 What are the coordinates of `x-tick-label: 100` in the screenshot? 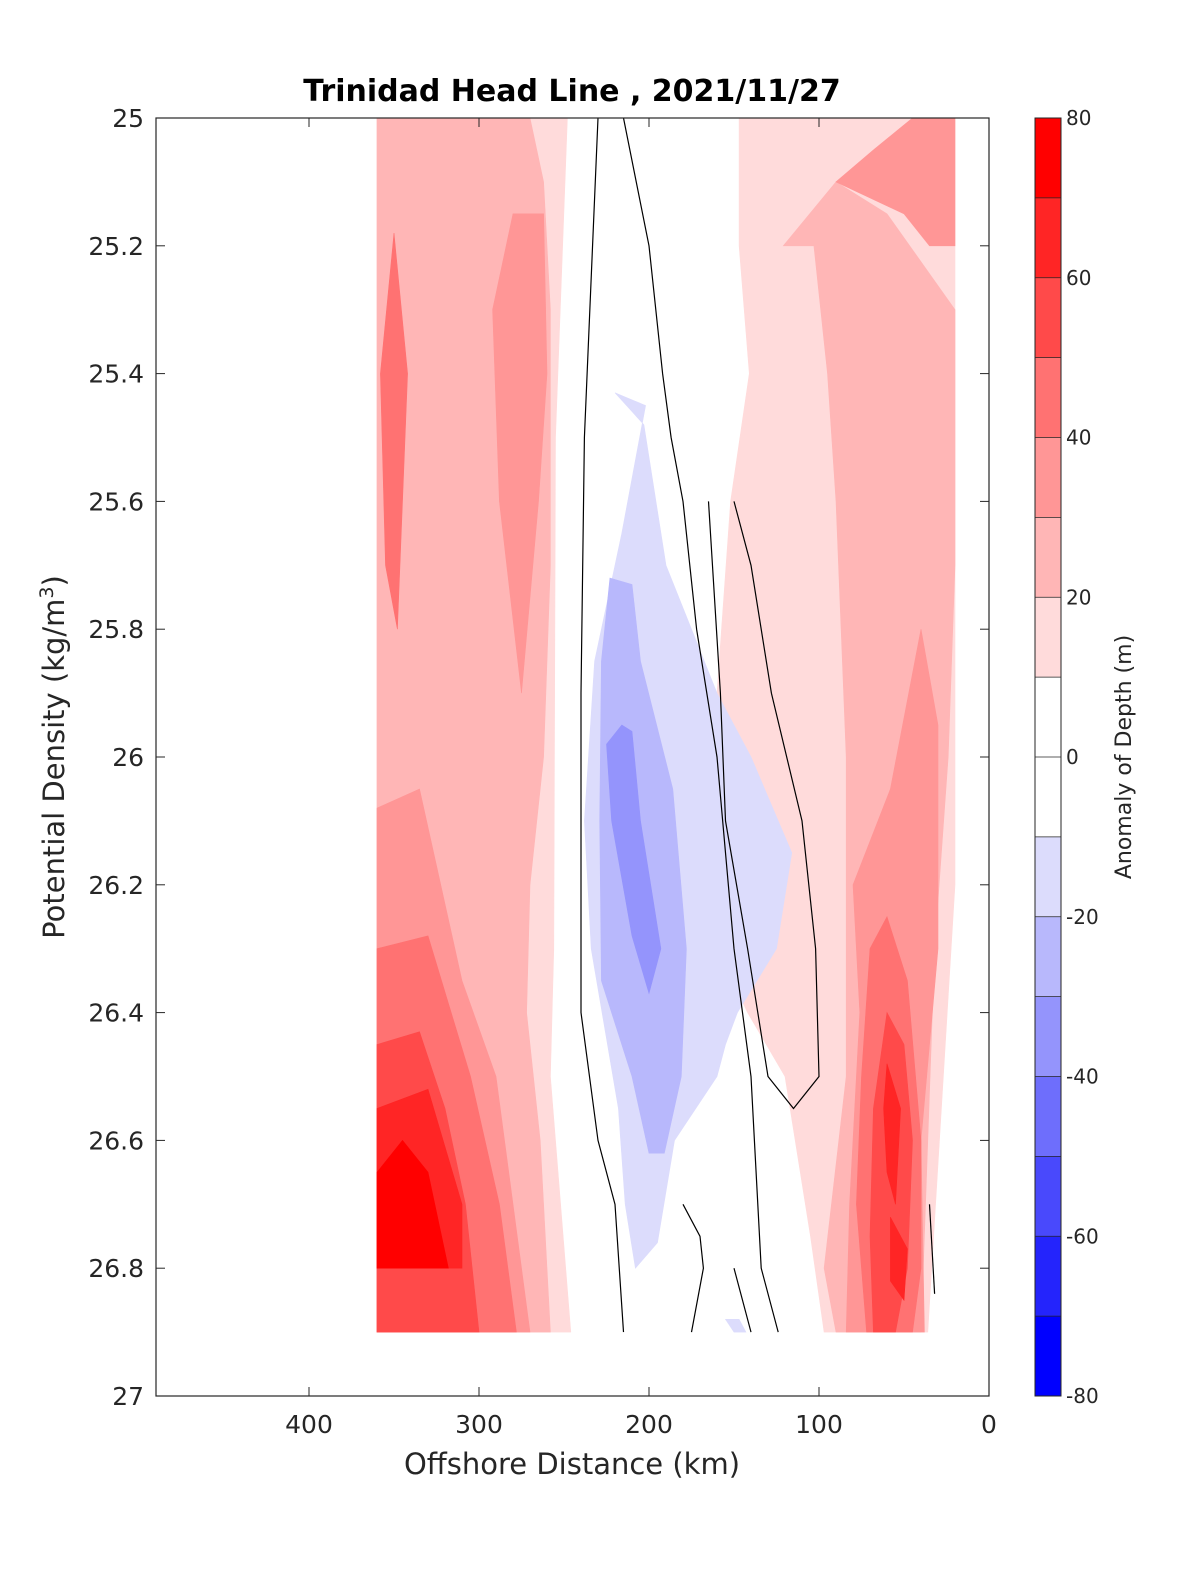 It's located at (819, 1424).